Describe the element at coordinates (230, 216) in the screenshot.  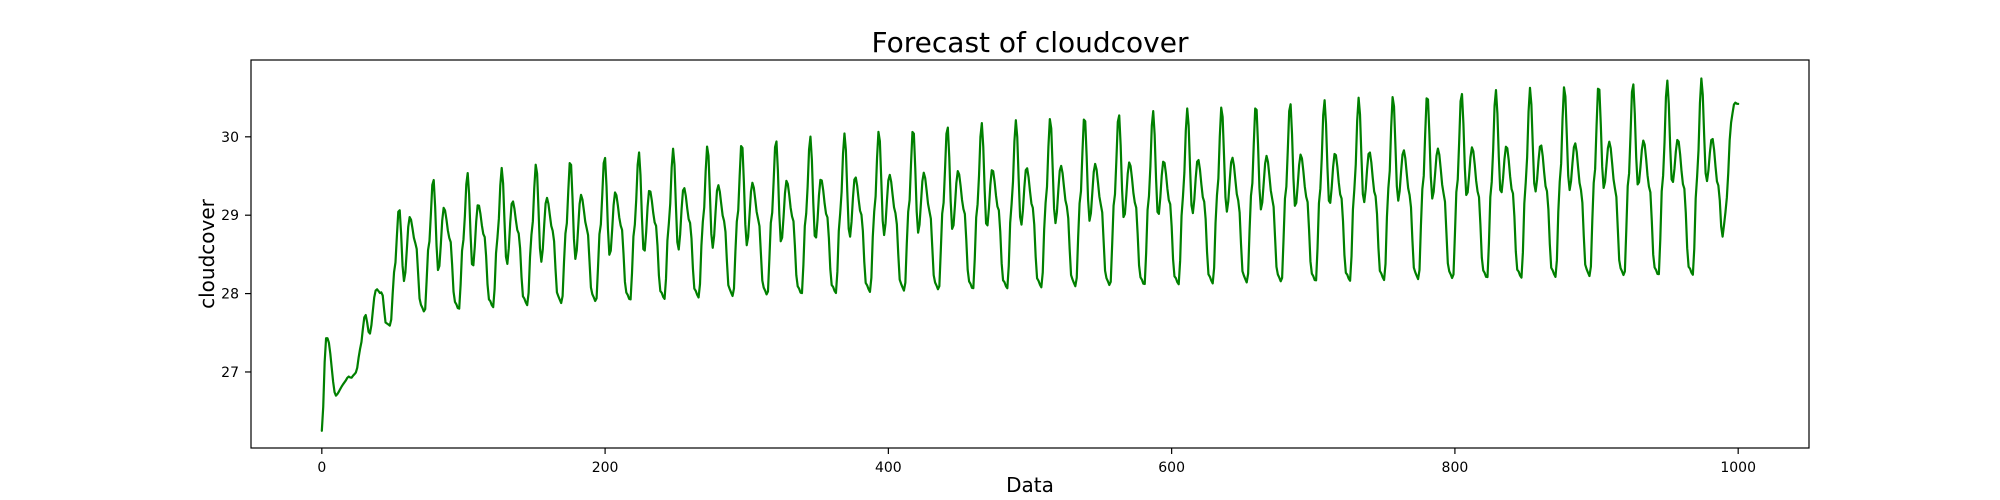
I see `y-tick-label: 29` at that location.